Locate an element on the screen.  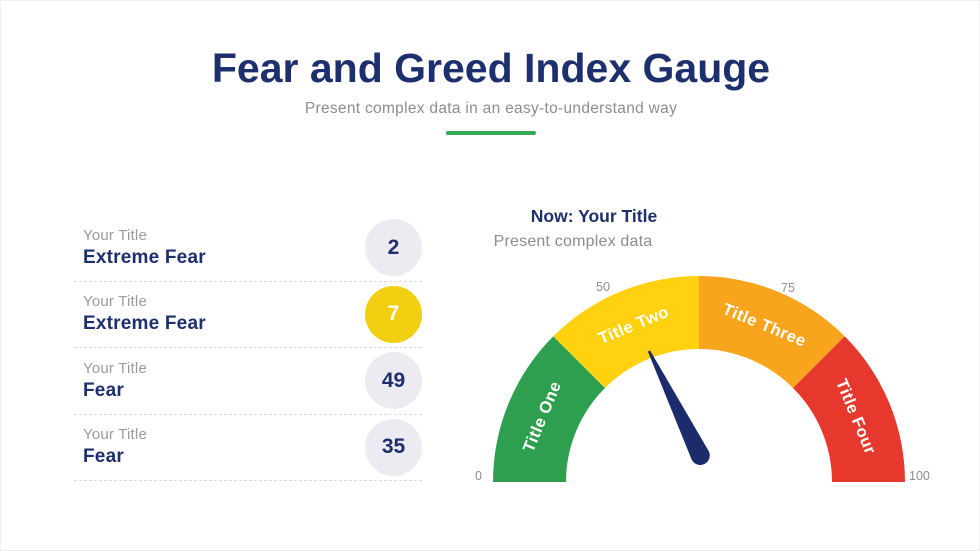
metric-value-badge-highlighted: 7 is located at coordinates (393, 314).